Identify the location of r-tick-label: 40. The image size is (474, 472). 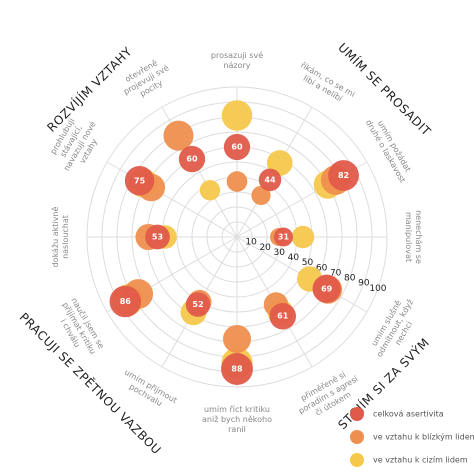
(294, 258).